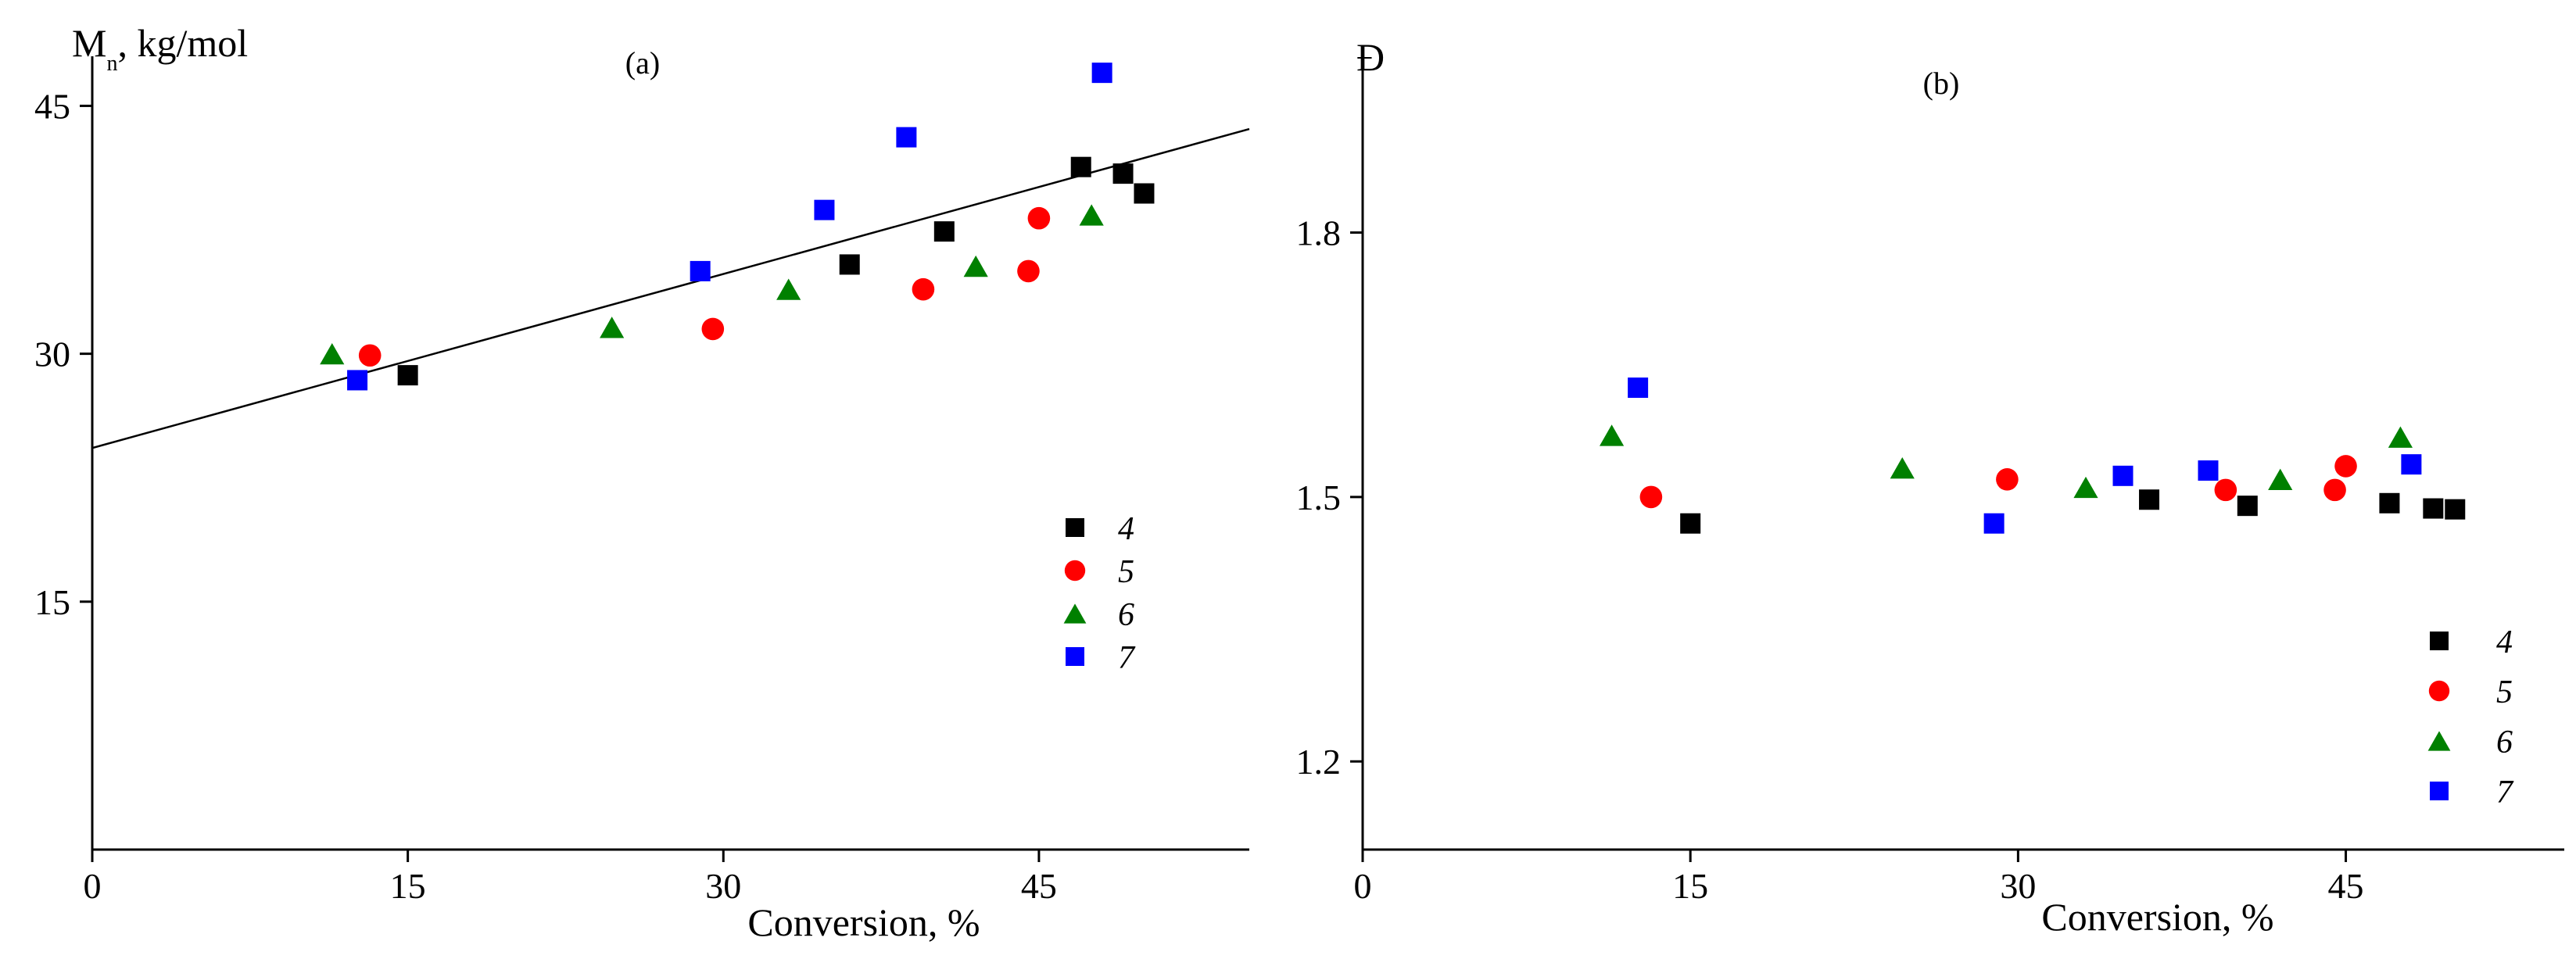  Describe the element at coordinates (2346, 886) in the screenshot. I see `panel-b-x-tick-label: 45` at that location.